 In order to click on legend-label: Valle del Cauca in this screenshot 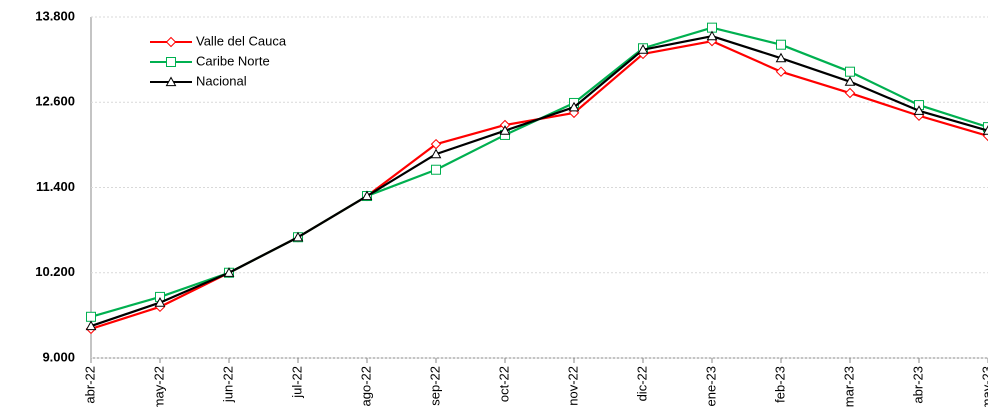, I will do `click(241, 40)`.